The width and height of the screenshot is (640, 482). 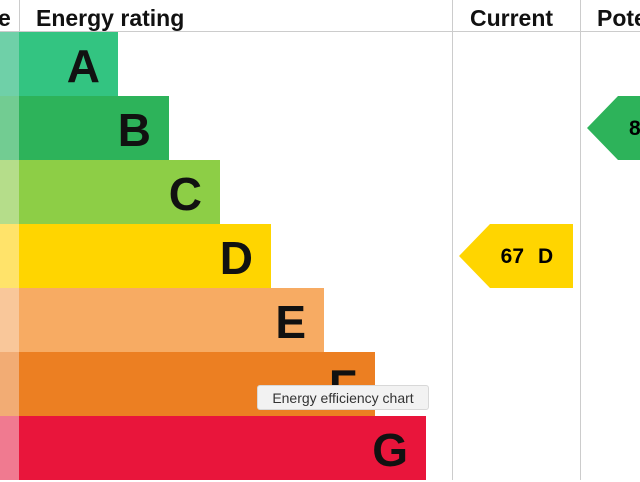 I want to click on current-letter: D, so click(x=545, y=256).